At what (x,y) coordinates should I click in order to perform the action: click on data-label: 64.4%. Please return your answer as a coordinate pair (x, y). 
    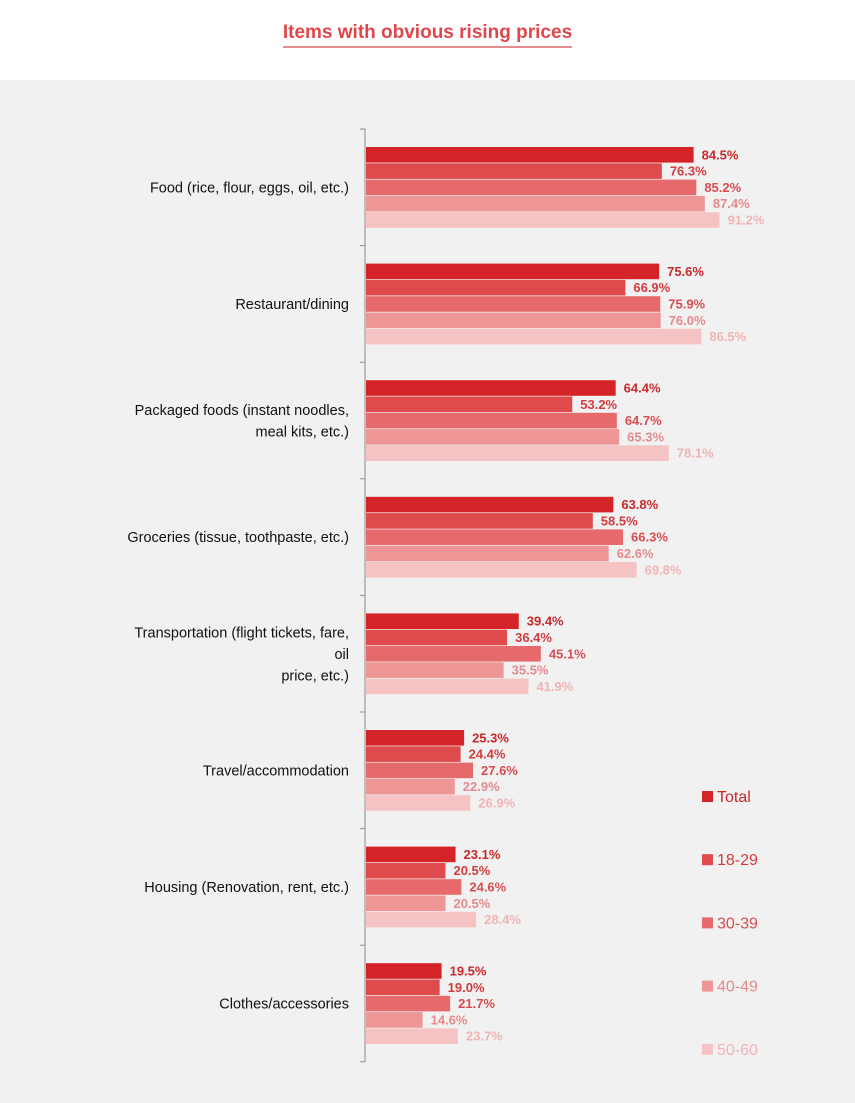
    Looking at the image, I should click on (642, 388).